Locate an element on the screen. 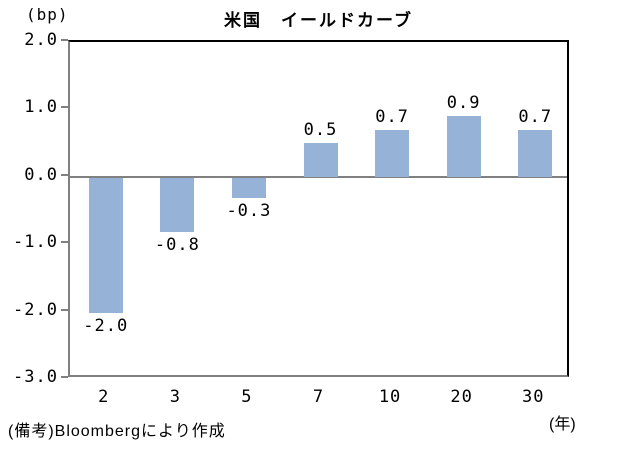  x-tick-label: 30 is located at coordinates (533, 397).